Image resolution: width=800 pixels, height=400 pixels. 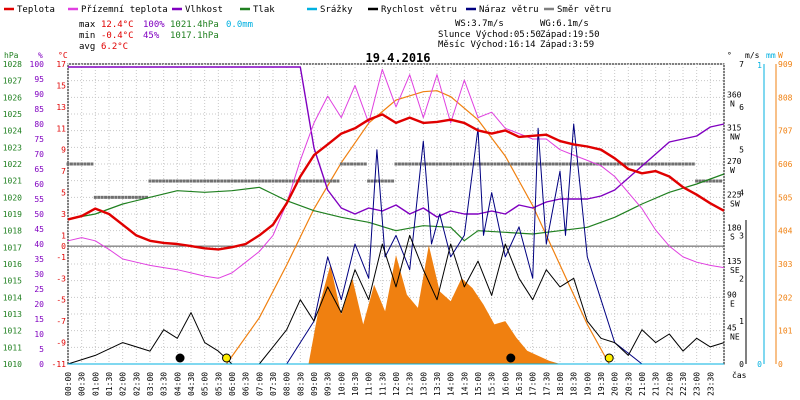 I want to click on stats-ws: WS:3.7m/s, so click(x=479, y=24).